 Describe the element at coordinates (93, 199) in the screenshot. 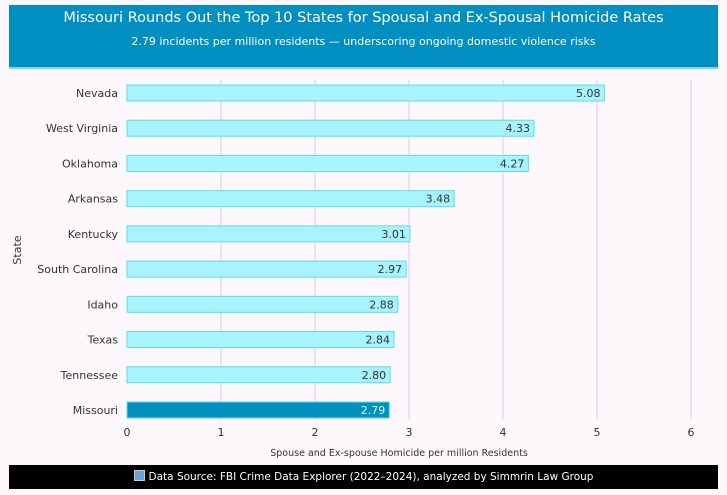

I see `y-tick-label: Arkansas` at that location.